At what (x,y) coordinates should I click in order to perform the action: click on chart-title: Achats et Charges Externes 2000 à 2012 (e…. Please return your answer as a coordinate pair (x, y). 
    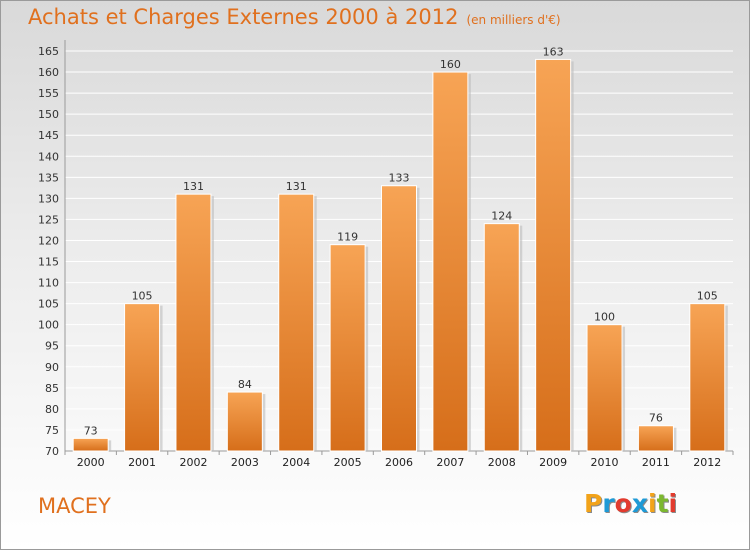
    Looking at the image, I should click on (294, 17).